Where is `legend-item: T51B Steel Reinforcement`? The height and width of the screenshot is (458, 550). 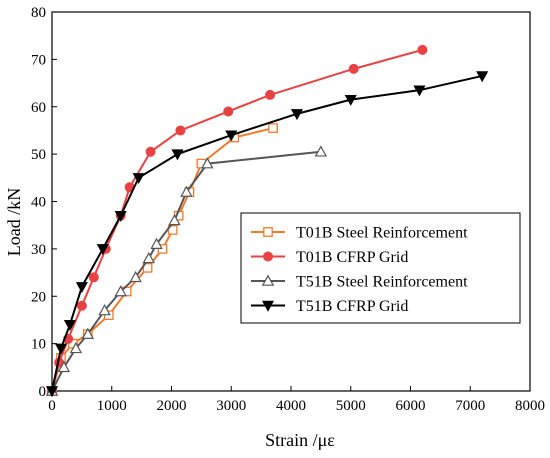 legend-item: T51B Steel Reinforcement is located at coordinates (359, 282).